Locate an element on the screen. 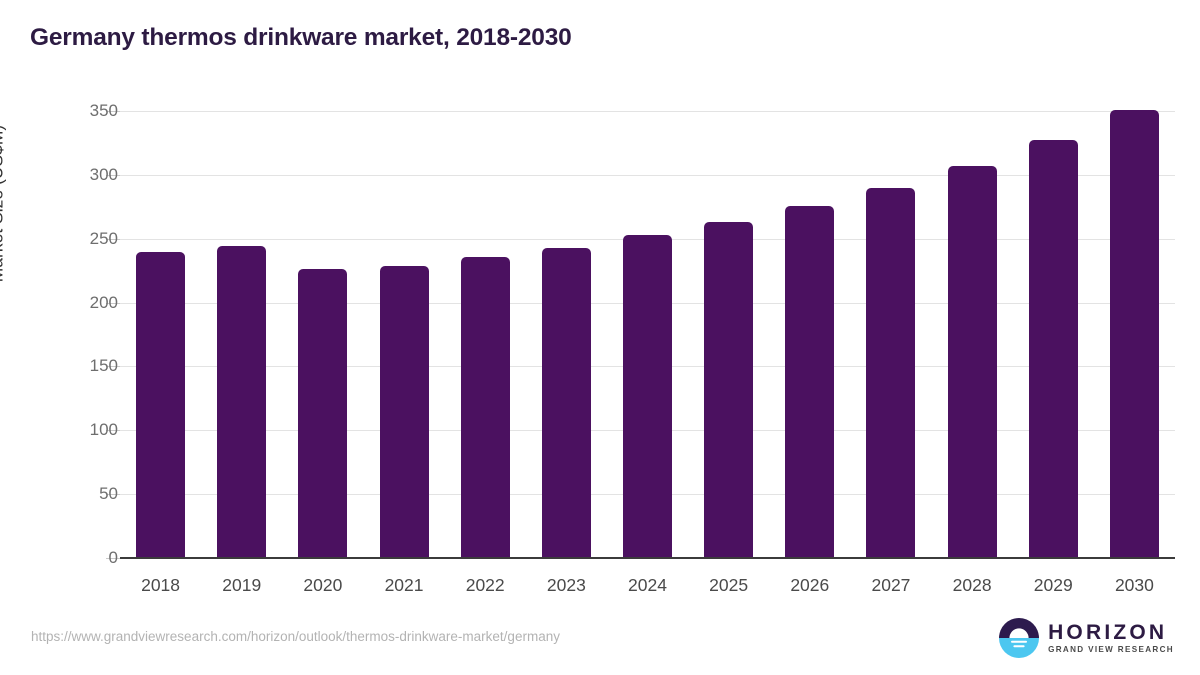 The width and height of the screenshot is (1200, 675). horizon-sun-circle-icon is located at coordinates (1019, 638).